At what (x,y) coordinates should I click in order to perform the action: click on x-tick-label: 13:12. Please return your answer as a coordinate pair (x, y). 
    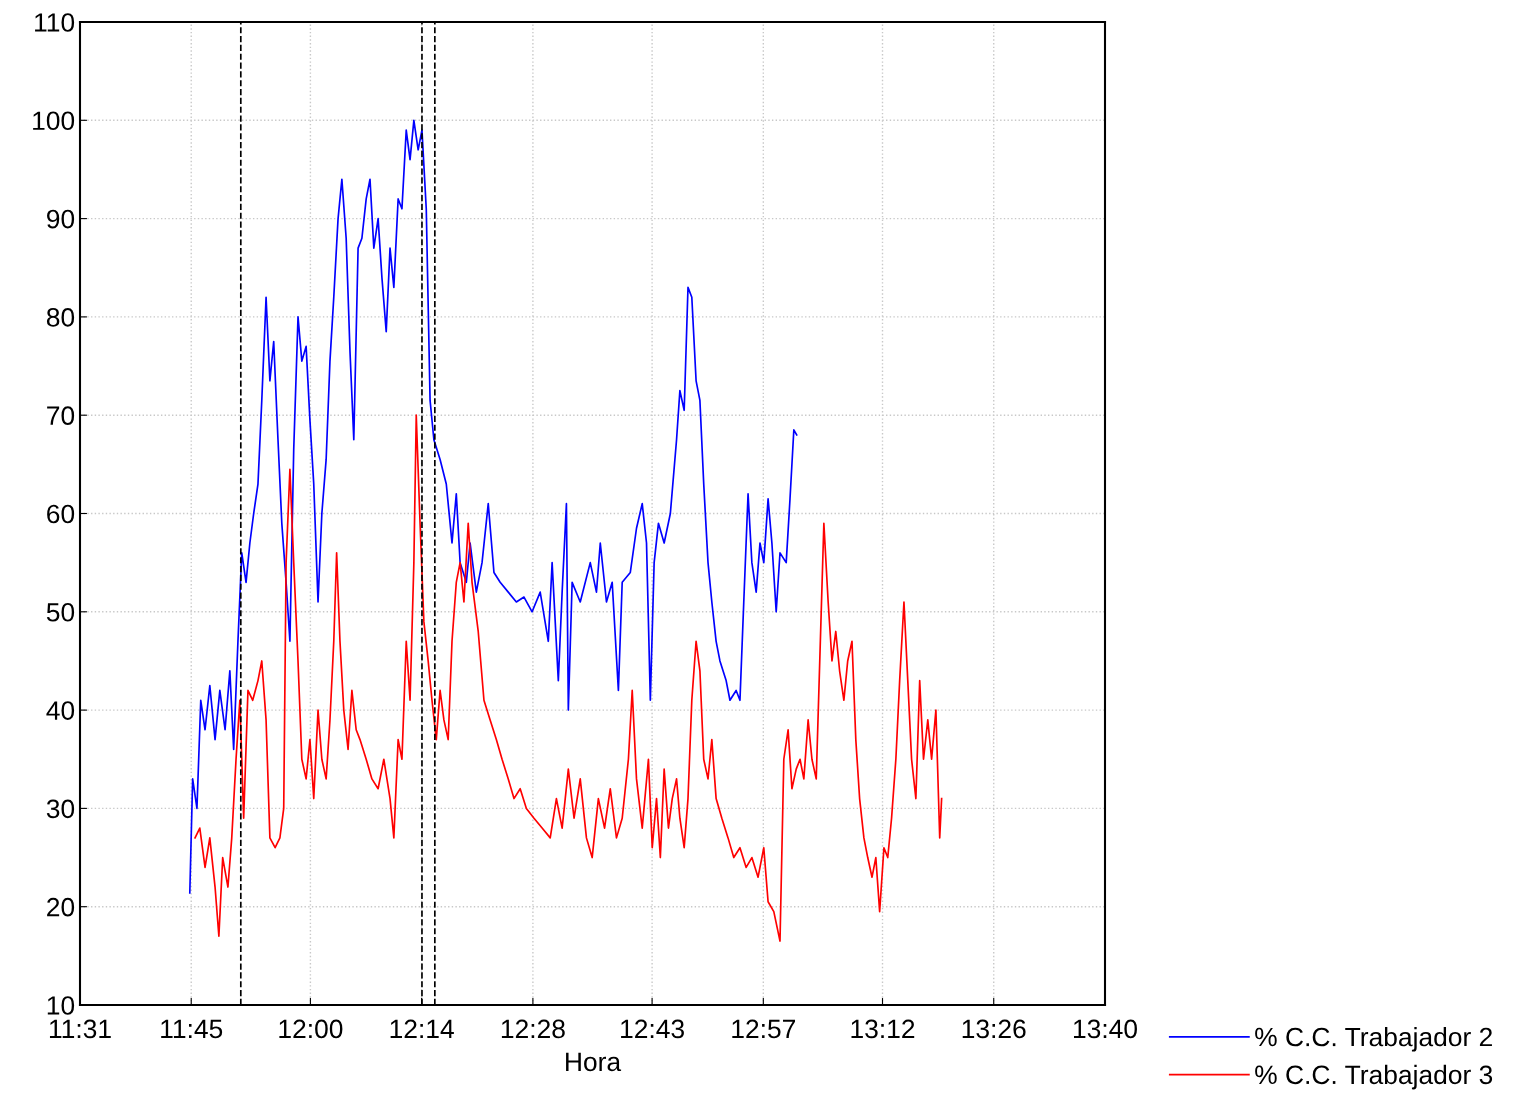
    Looking at the image, I should click on (883, 1029).